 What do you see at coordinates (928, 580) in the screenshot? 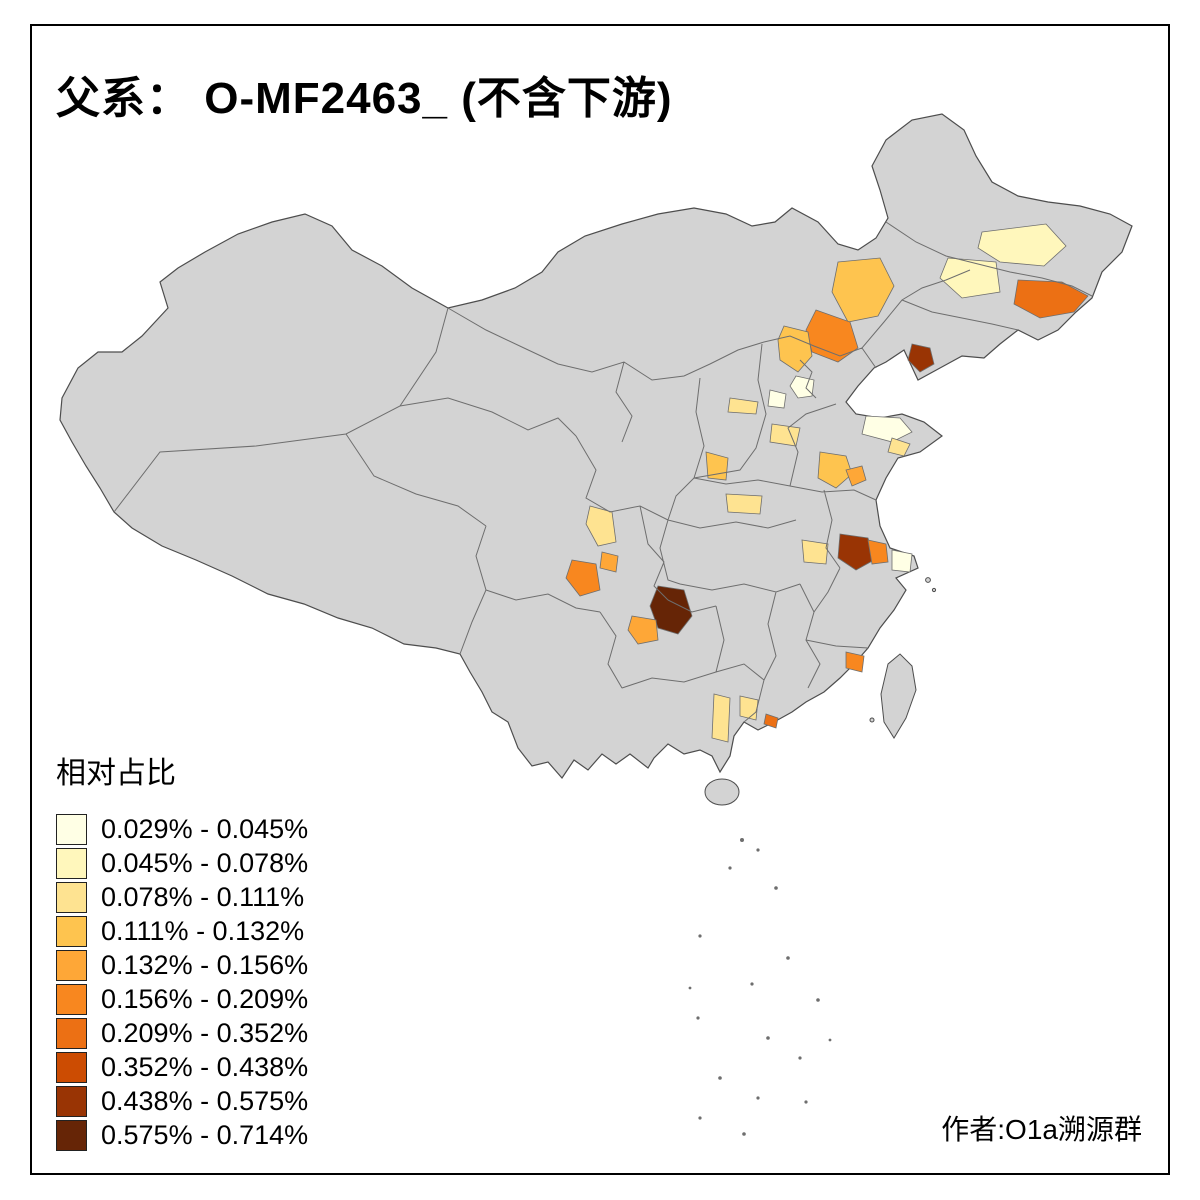
I see `zhoushan-islet-a` at bounding box center [928, 580].